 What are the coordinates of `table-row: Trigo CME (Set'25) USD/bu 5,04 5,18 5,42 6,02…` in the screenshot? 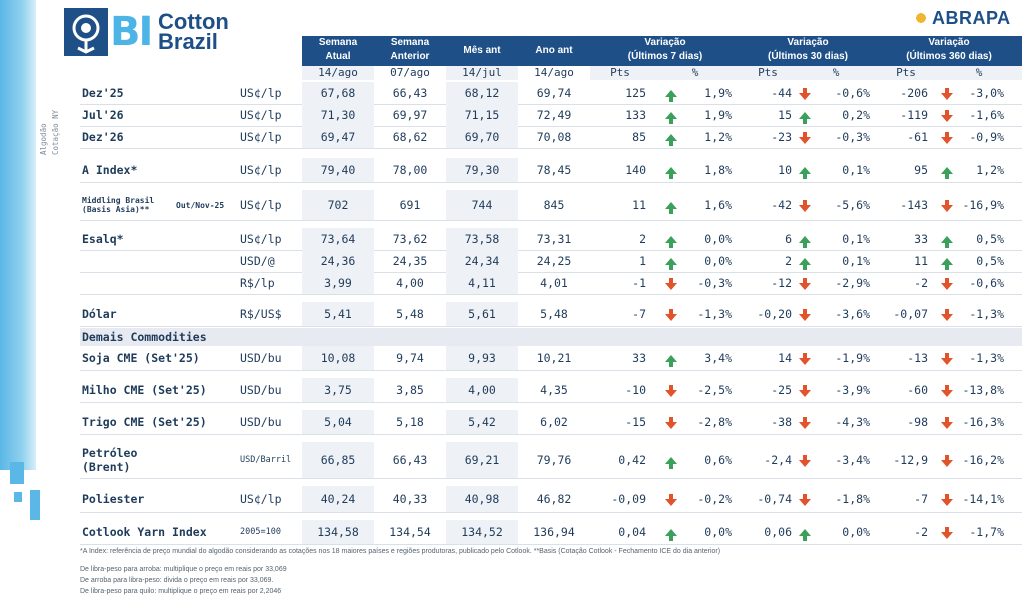 It's located at (551, 422).